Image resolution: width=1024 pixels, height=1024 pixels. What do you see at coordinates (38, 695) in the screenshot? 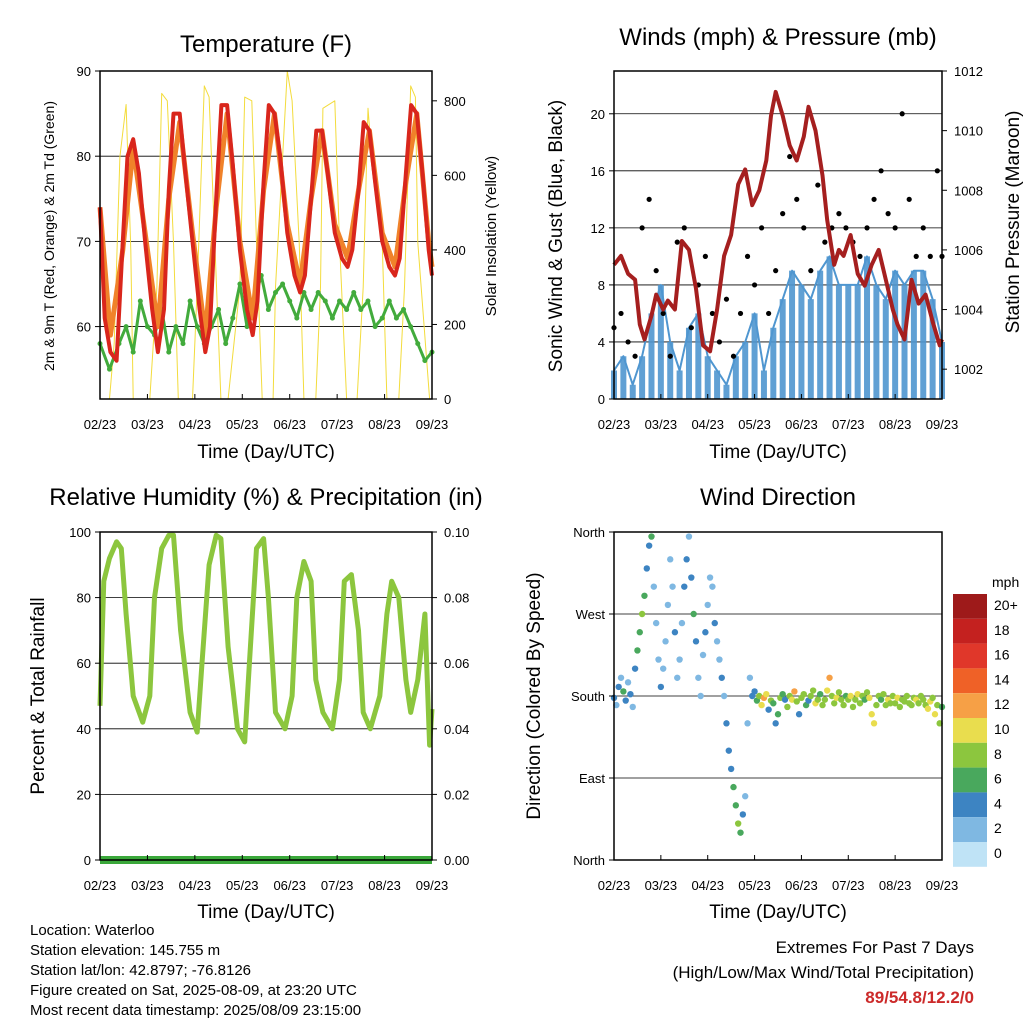
I see `humidity-ylabel: Percent & Total Rainfall` at bounding box center [38, 695].